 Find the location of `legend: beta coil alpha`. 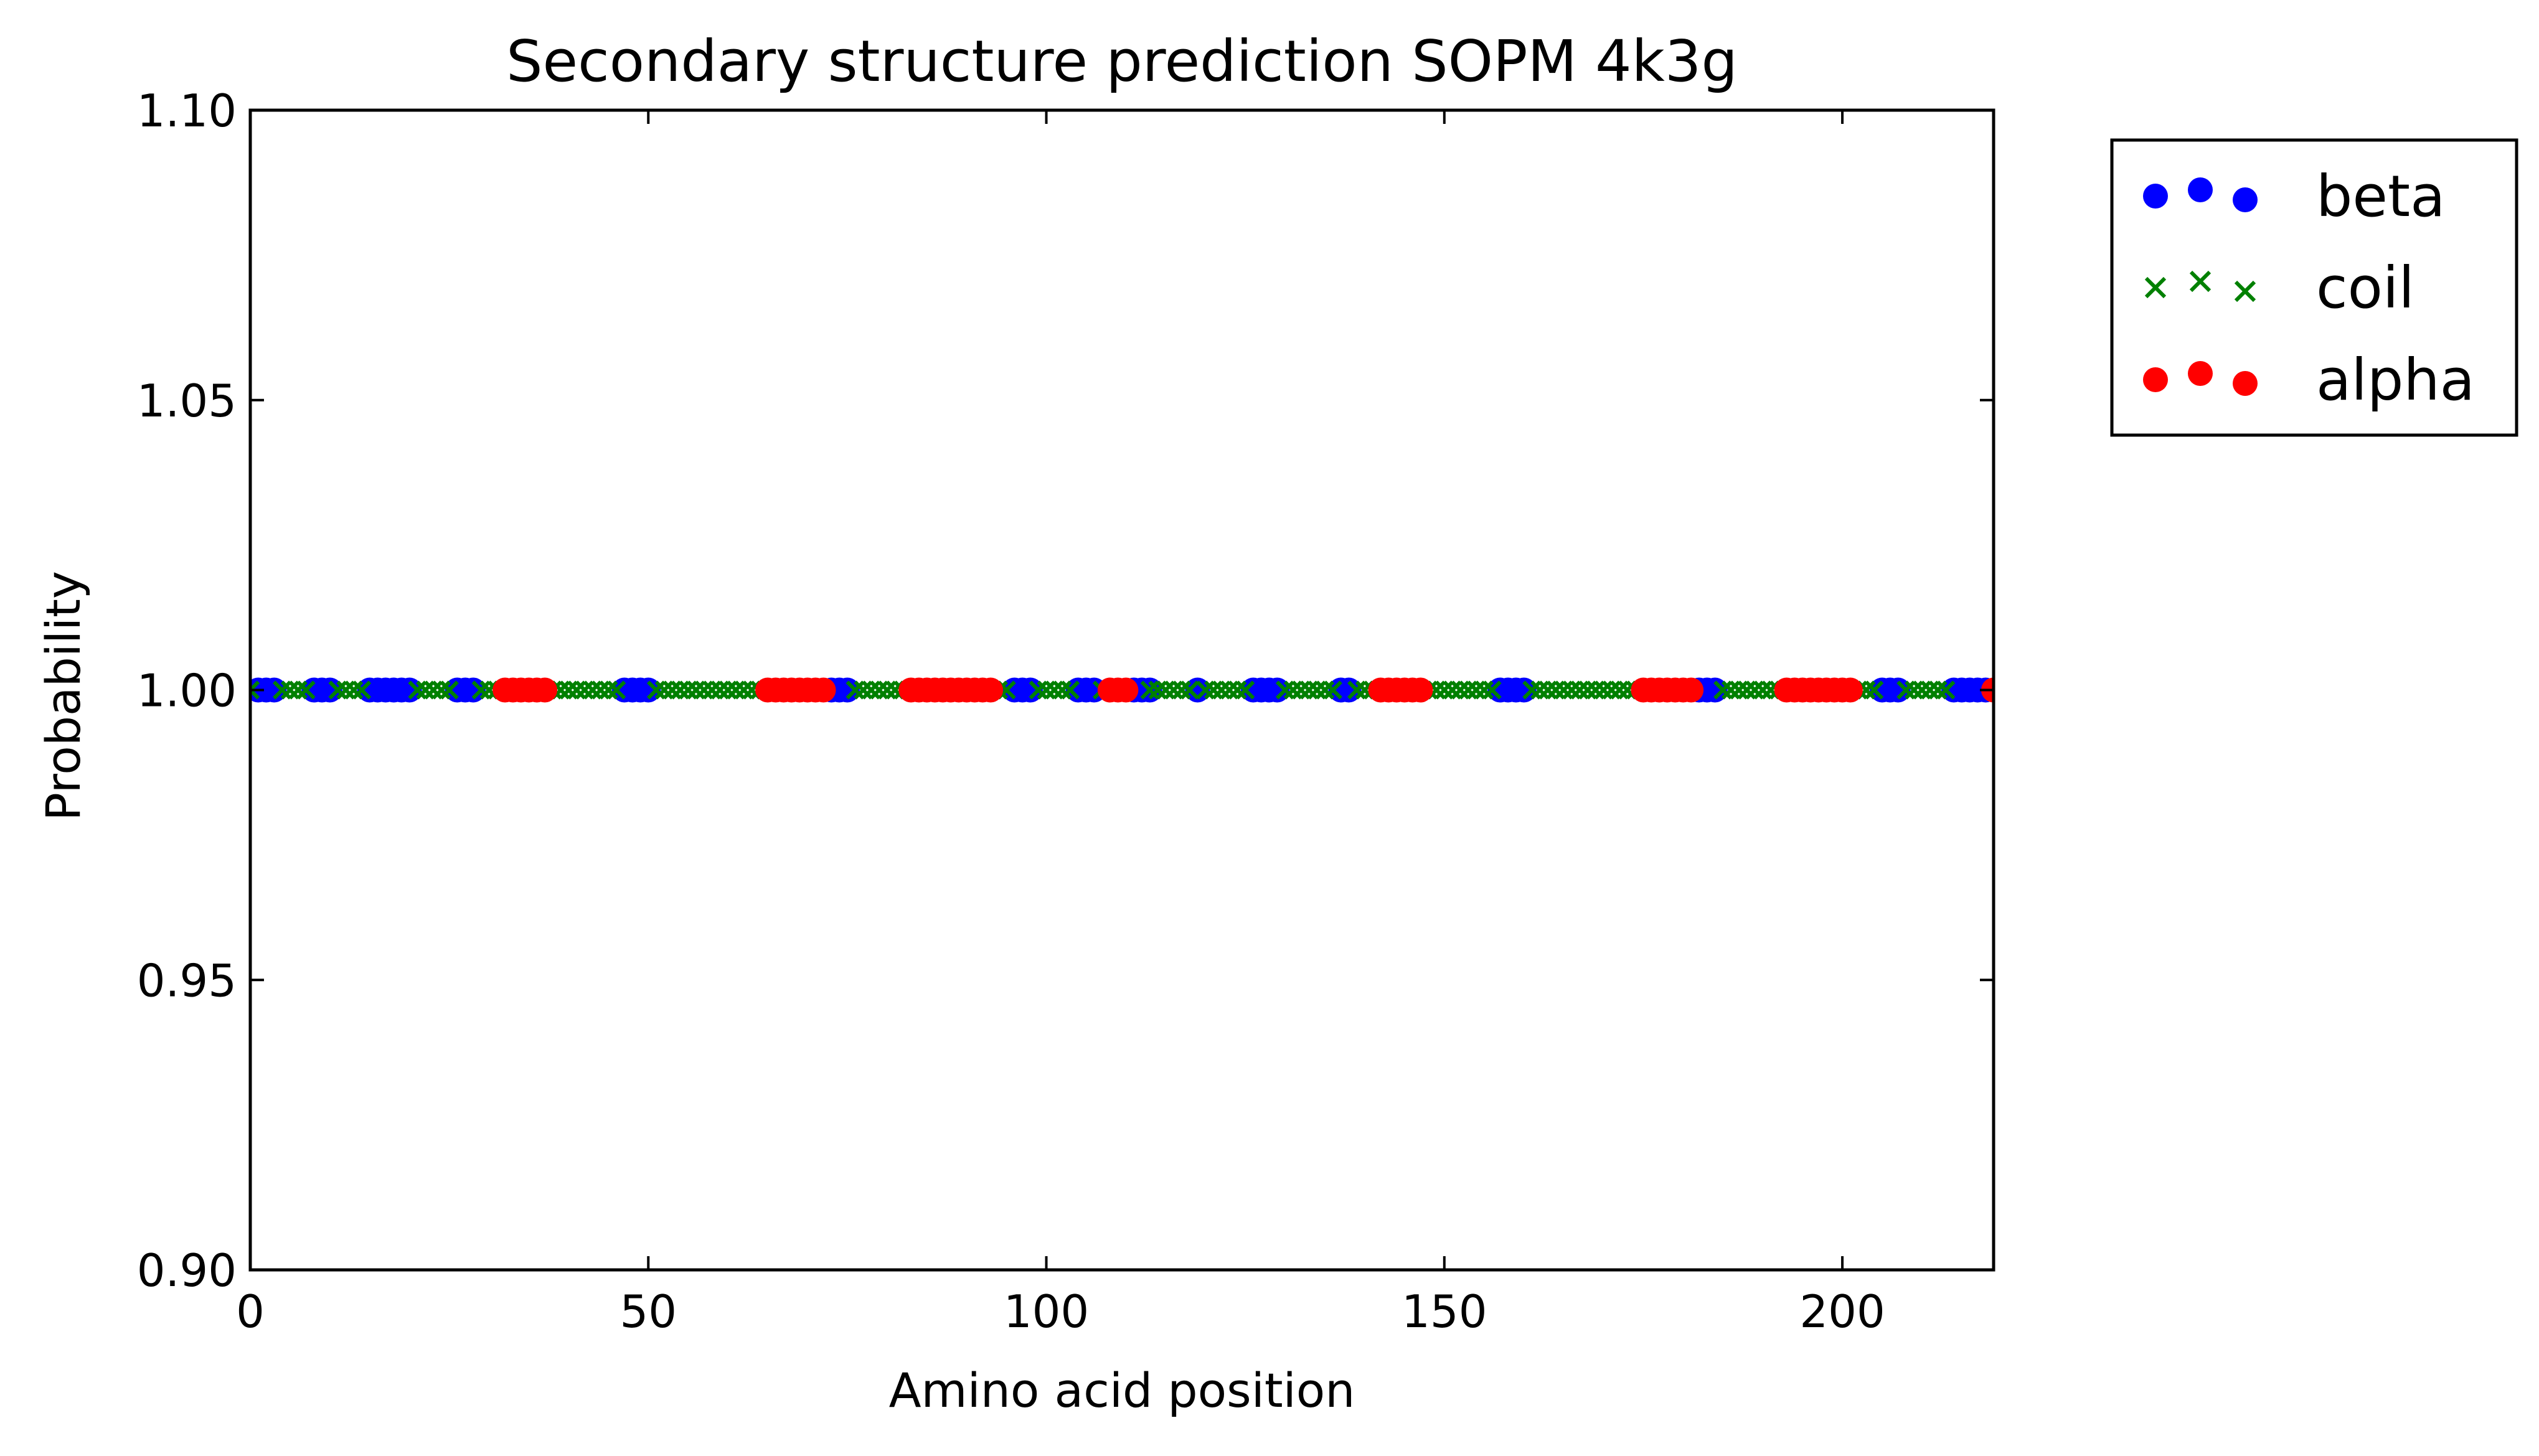

legend: beta coil alpha is located at coordinates (2314, 287).